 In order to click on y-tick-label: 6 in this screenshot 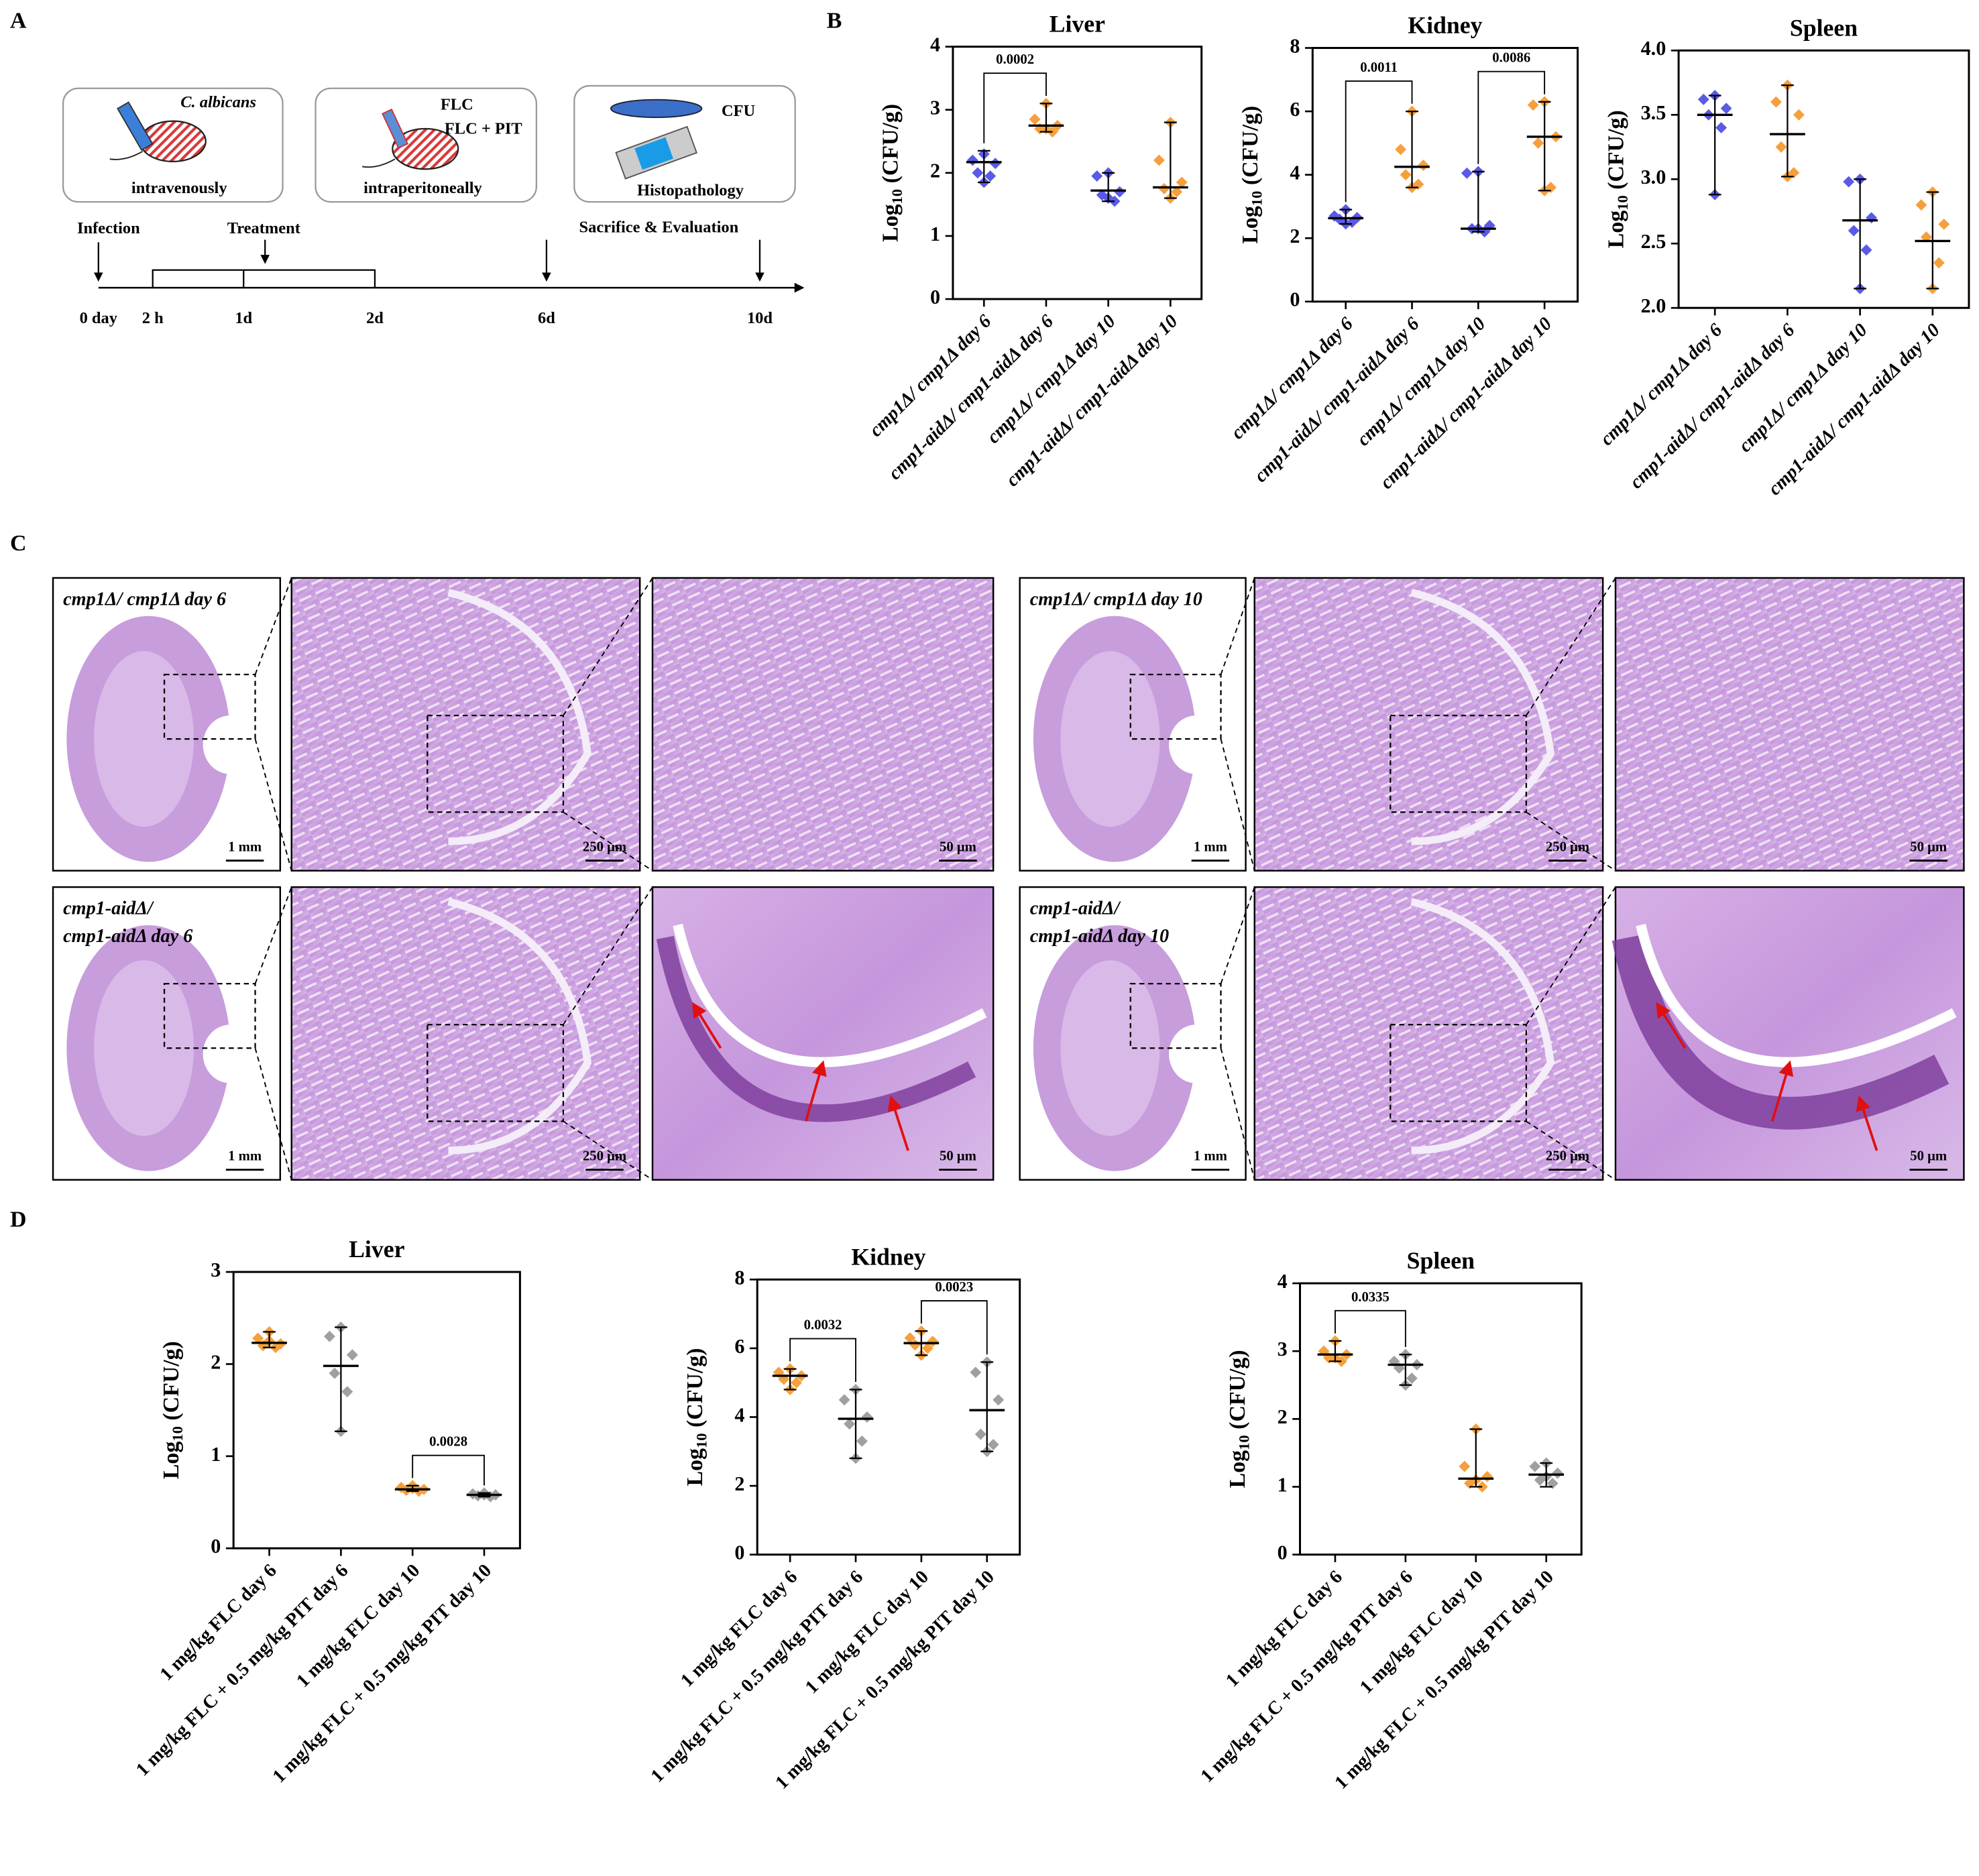, I will do `click(739, 1346)`.